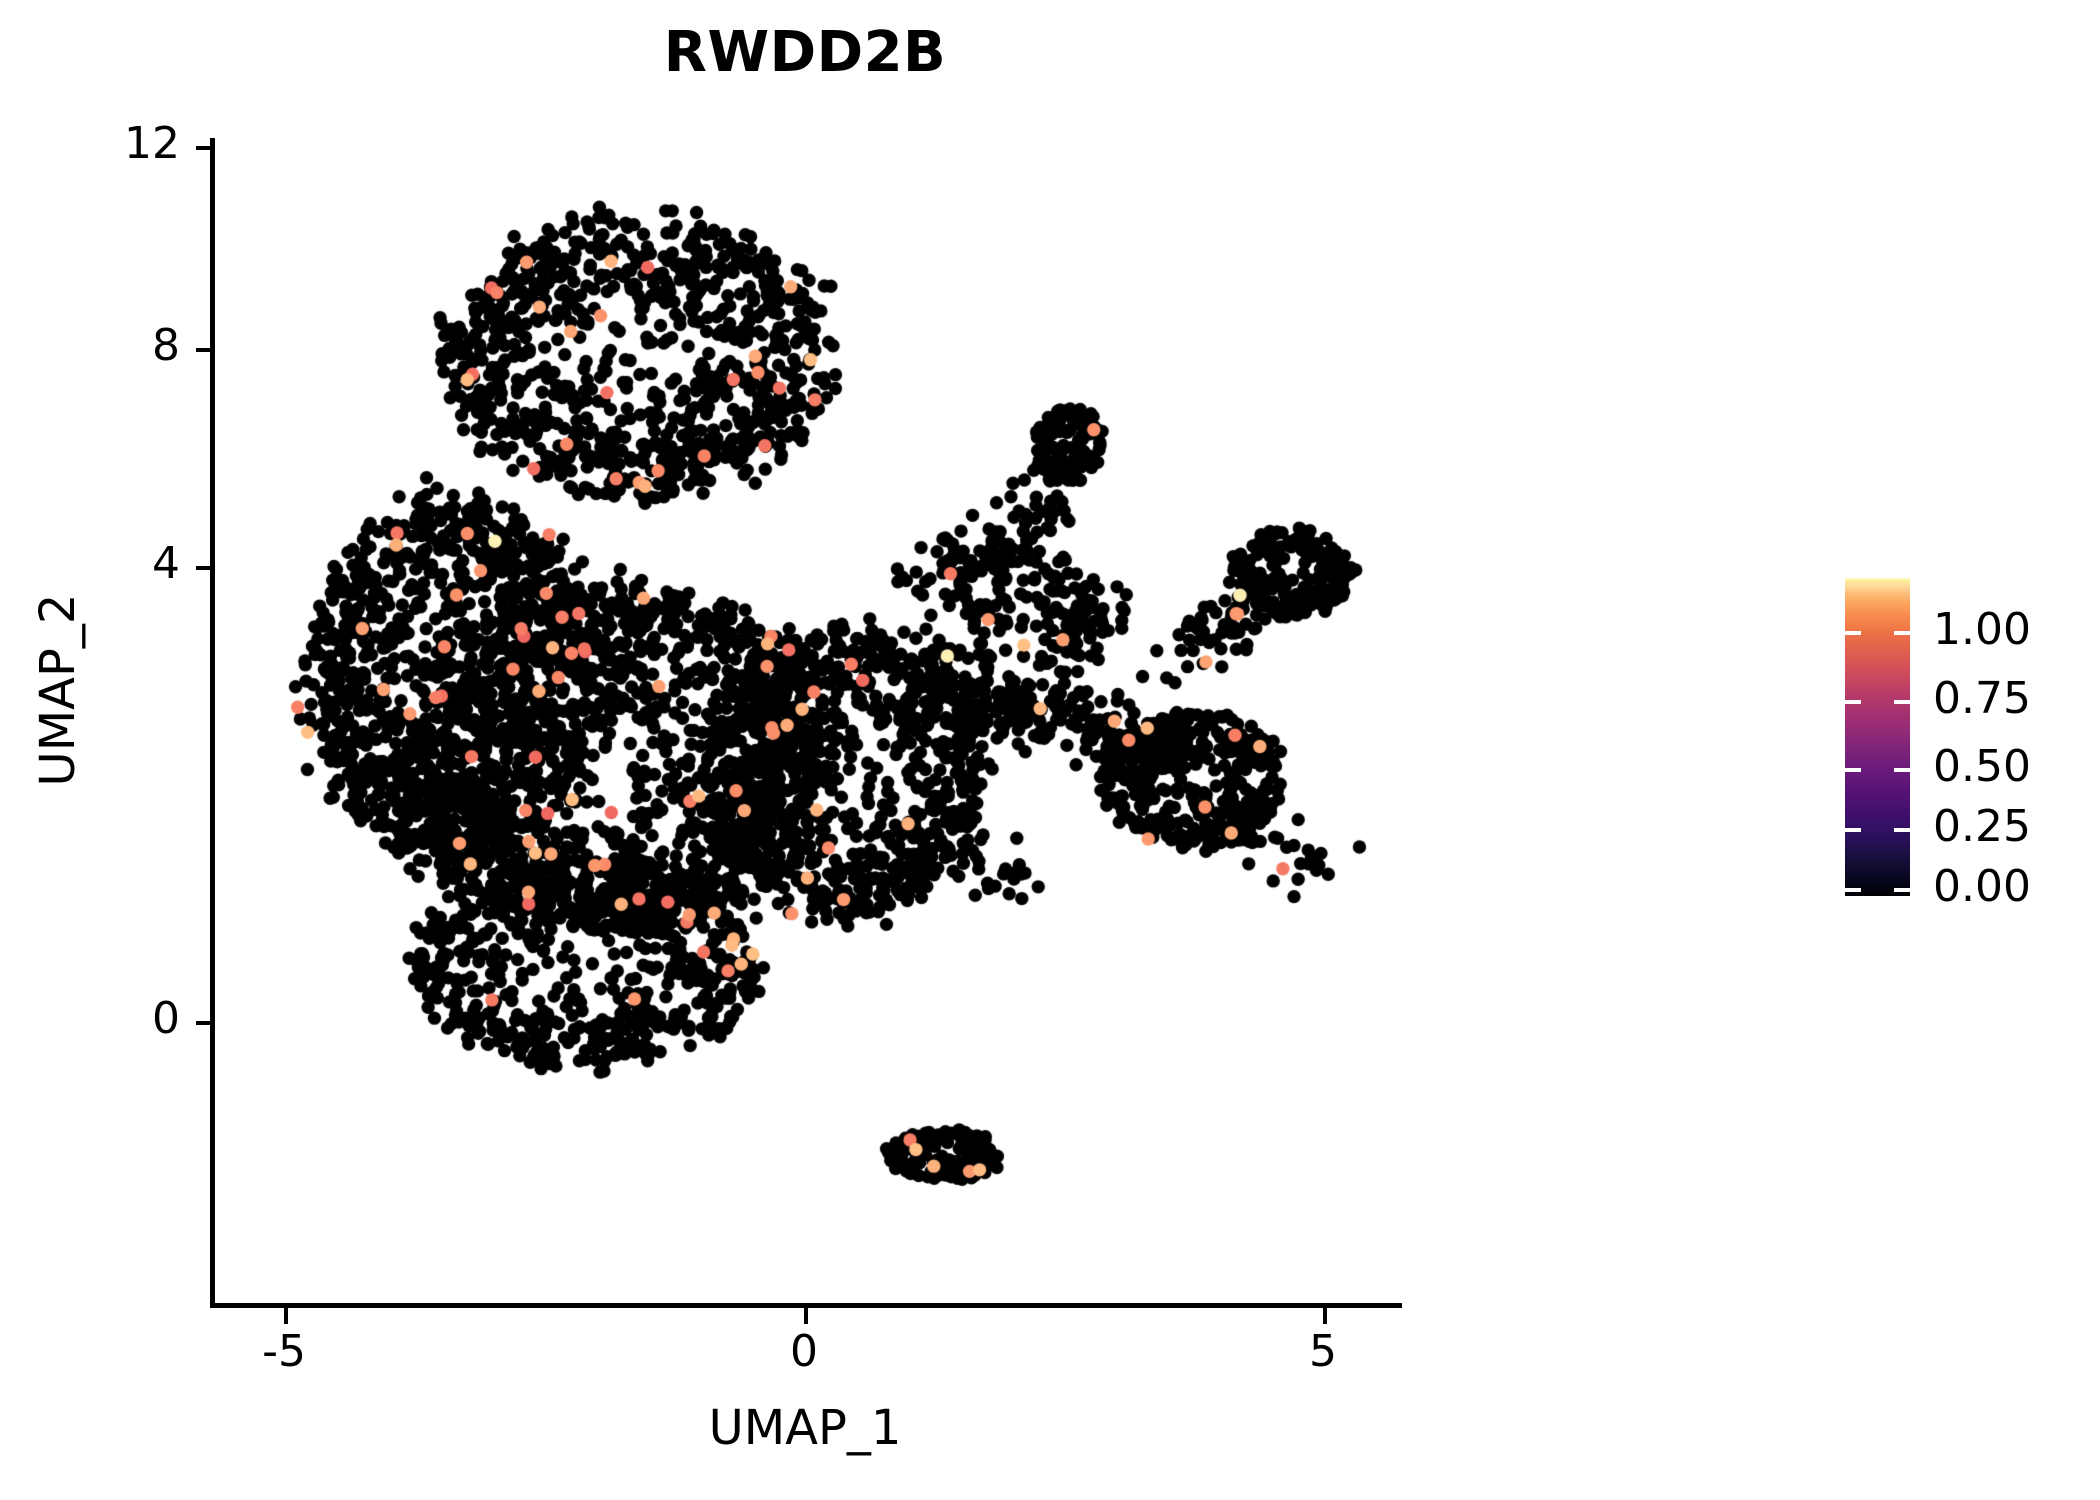 The height and width of the screenshot is (1500, 2100). Describe the element at coordinates (1902, 890) in the screenshot. I see `colorbar-tick-0.00-right` at that location.